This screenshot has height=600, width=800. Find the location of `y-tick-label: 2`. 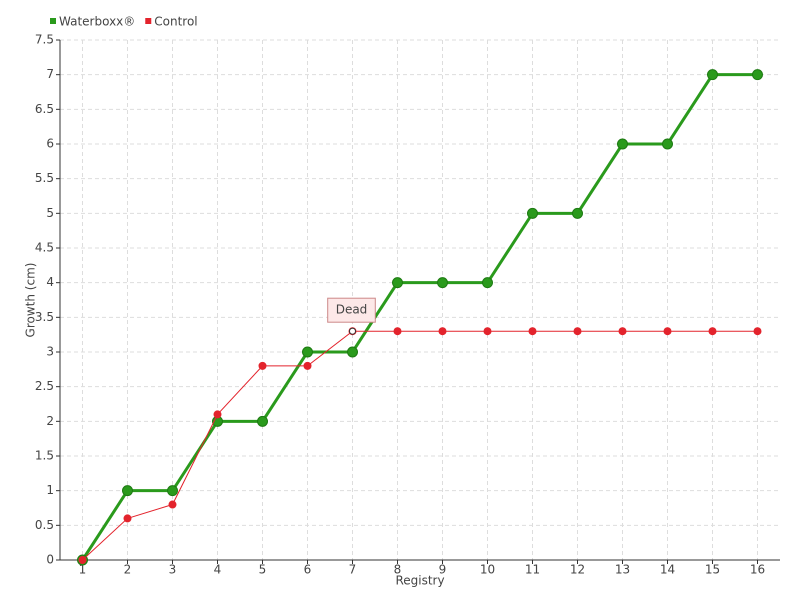

y-tick-label: 2 is located at coordinates (50, 421).